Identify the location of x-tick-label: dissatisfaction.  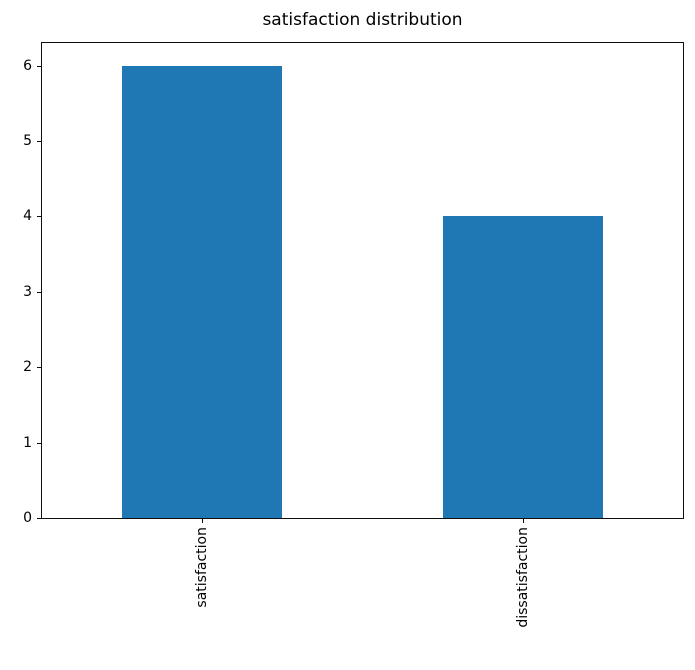
(522, 577).